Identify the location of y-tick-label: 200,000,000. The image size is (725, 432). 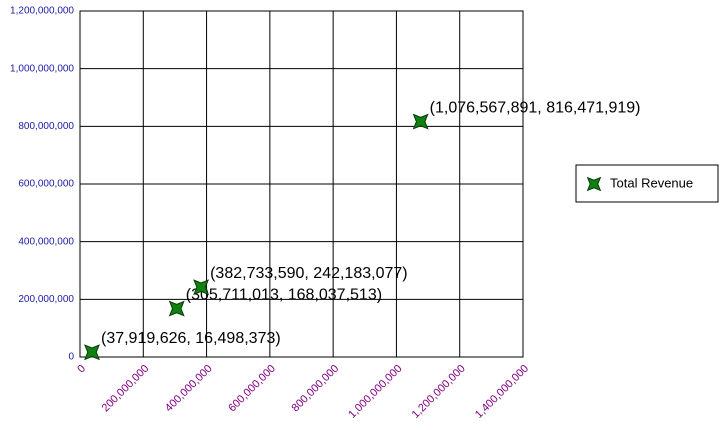
(46, 299).